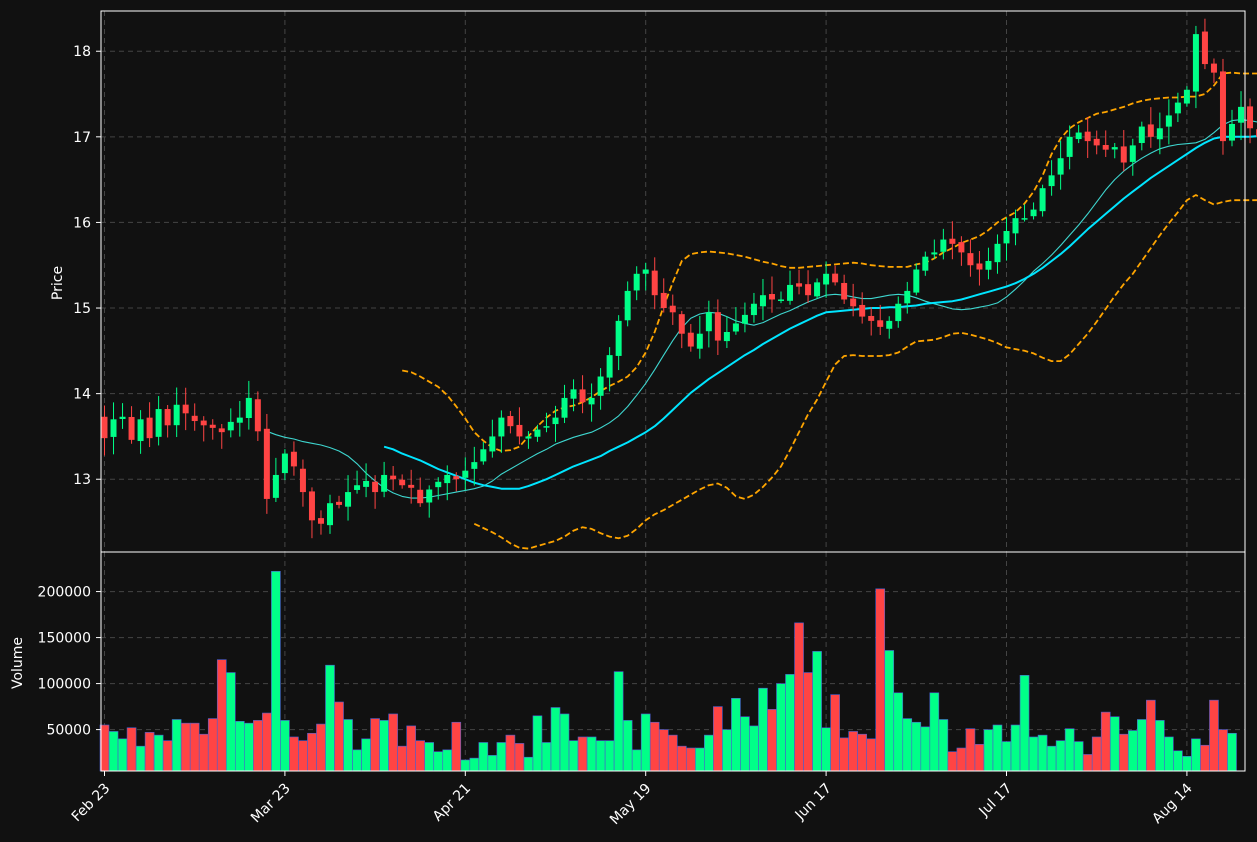 The image size is (1257, 842). What do you see at coordinates (82, 480) in the screenshot?
I see `price-tick-label: 13` at bounding box center [82, 480].